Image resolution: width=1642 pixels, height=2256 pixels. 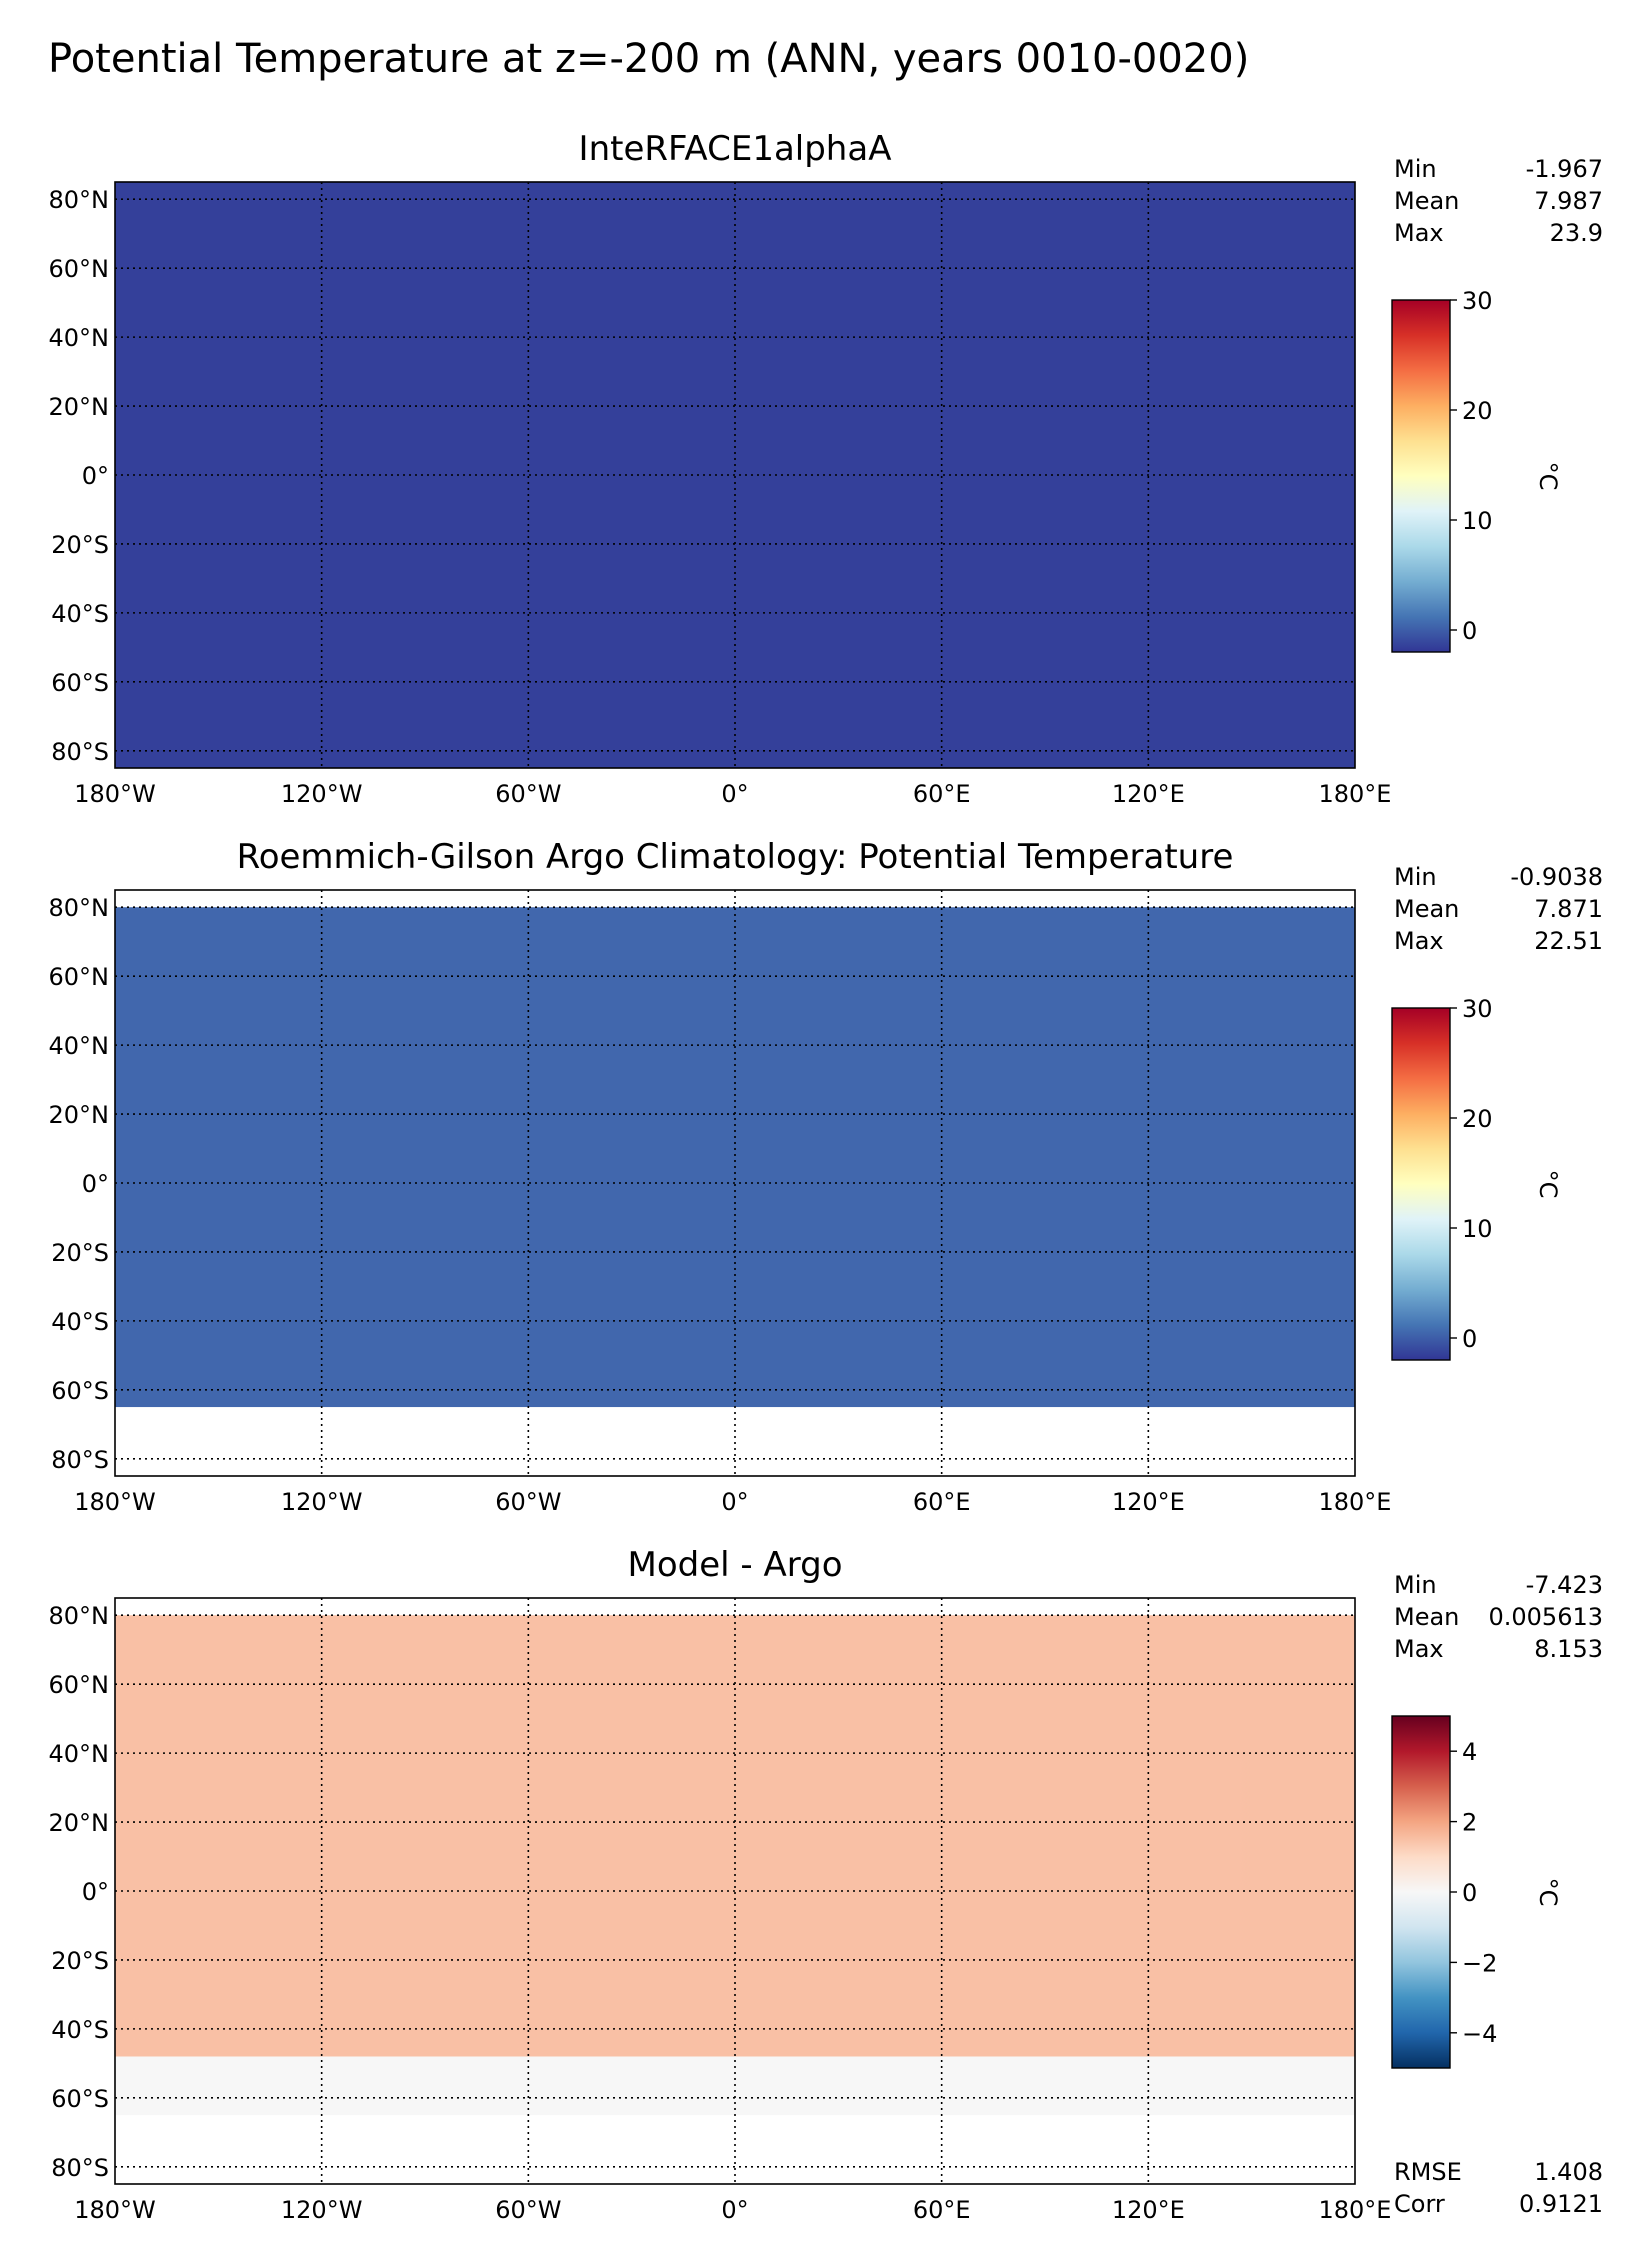 I want to click on stat-value: -1.967, so click(x=1564, y=169).